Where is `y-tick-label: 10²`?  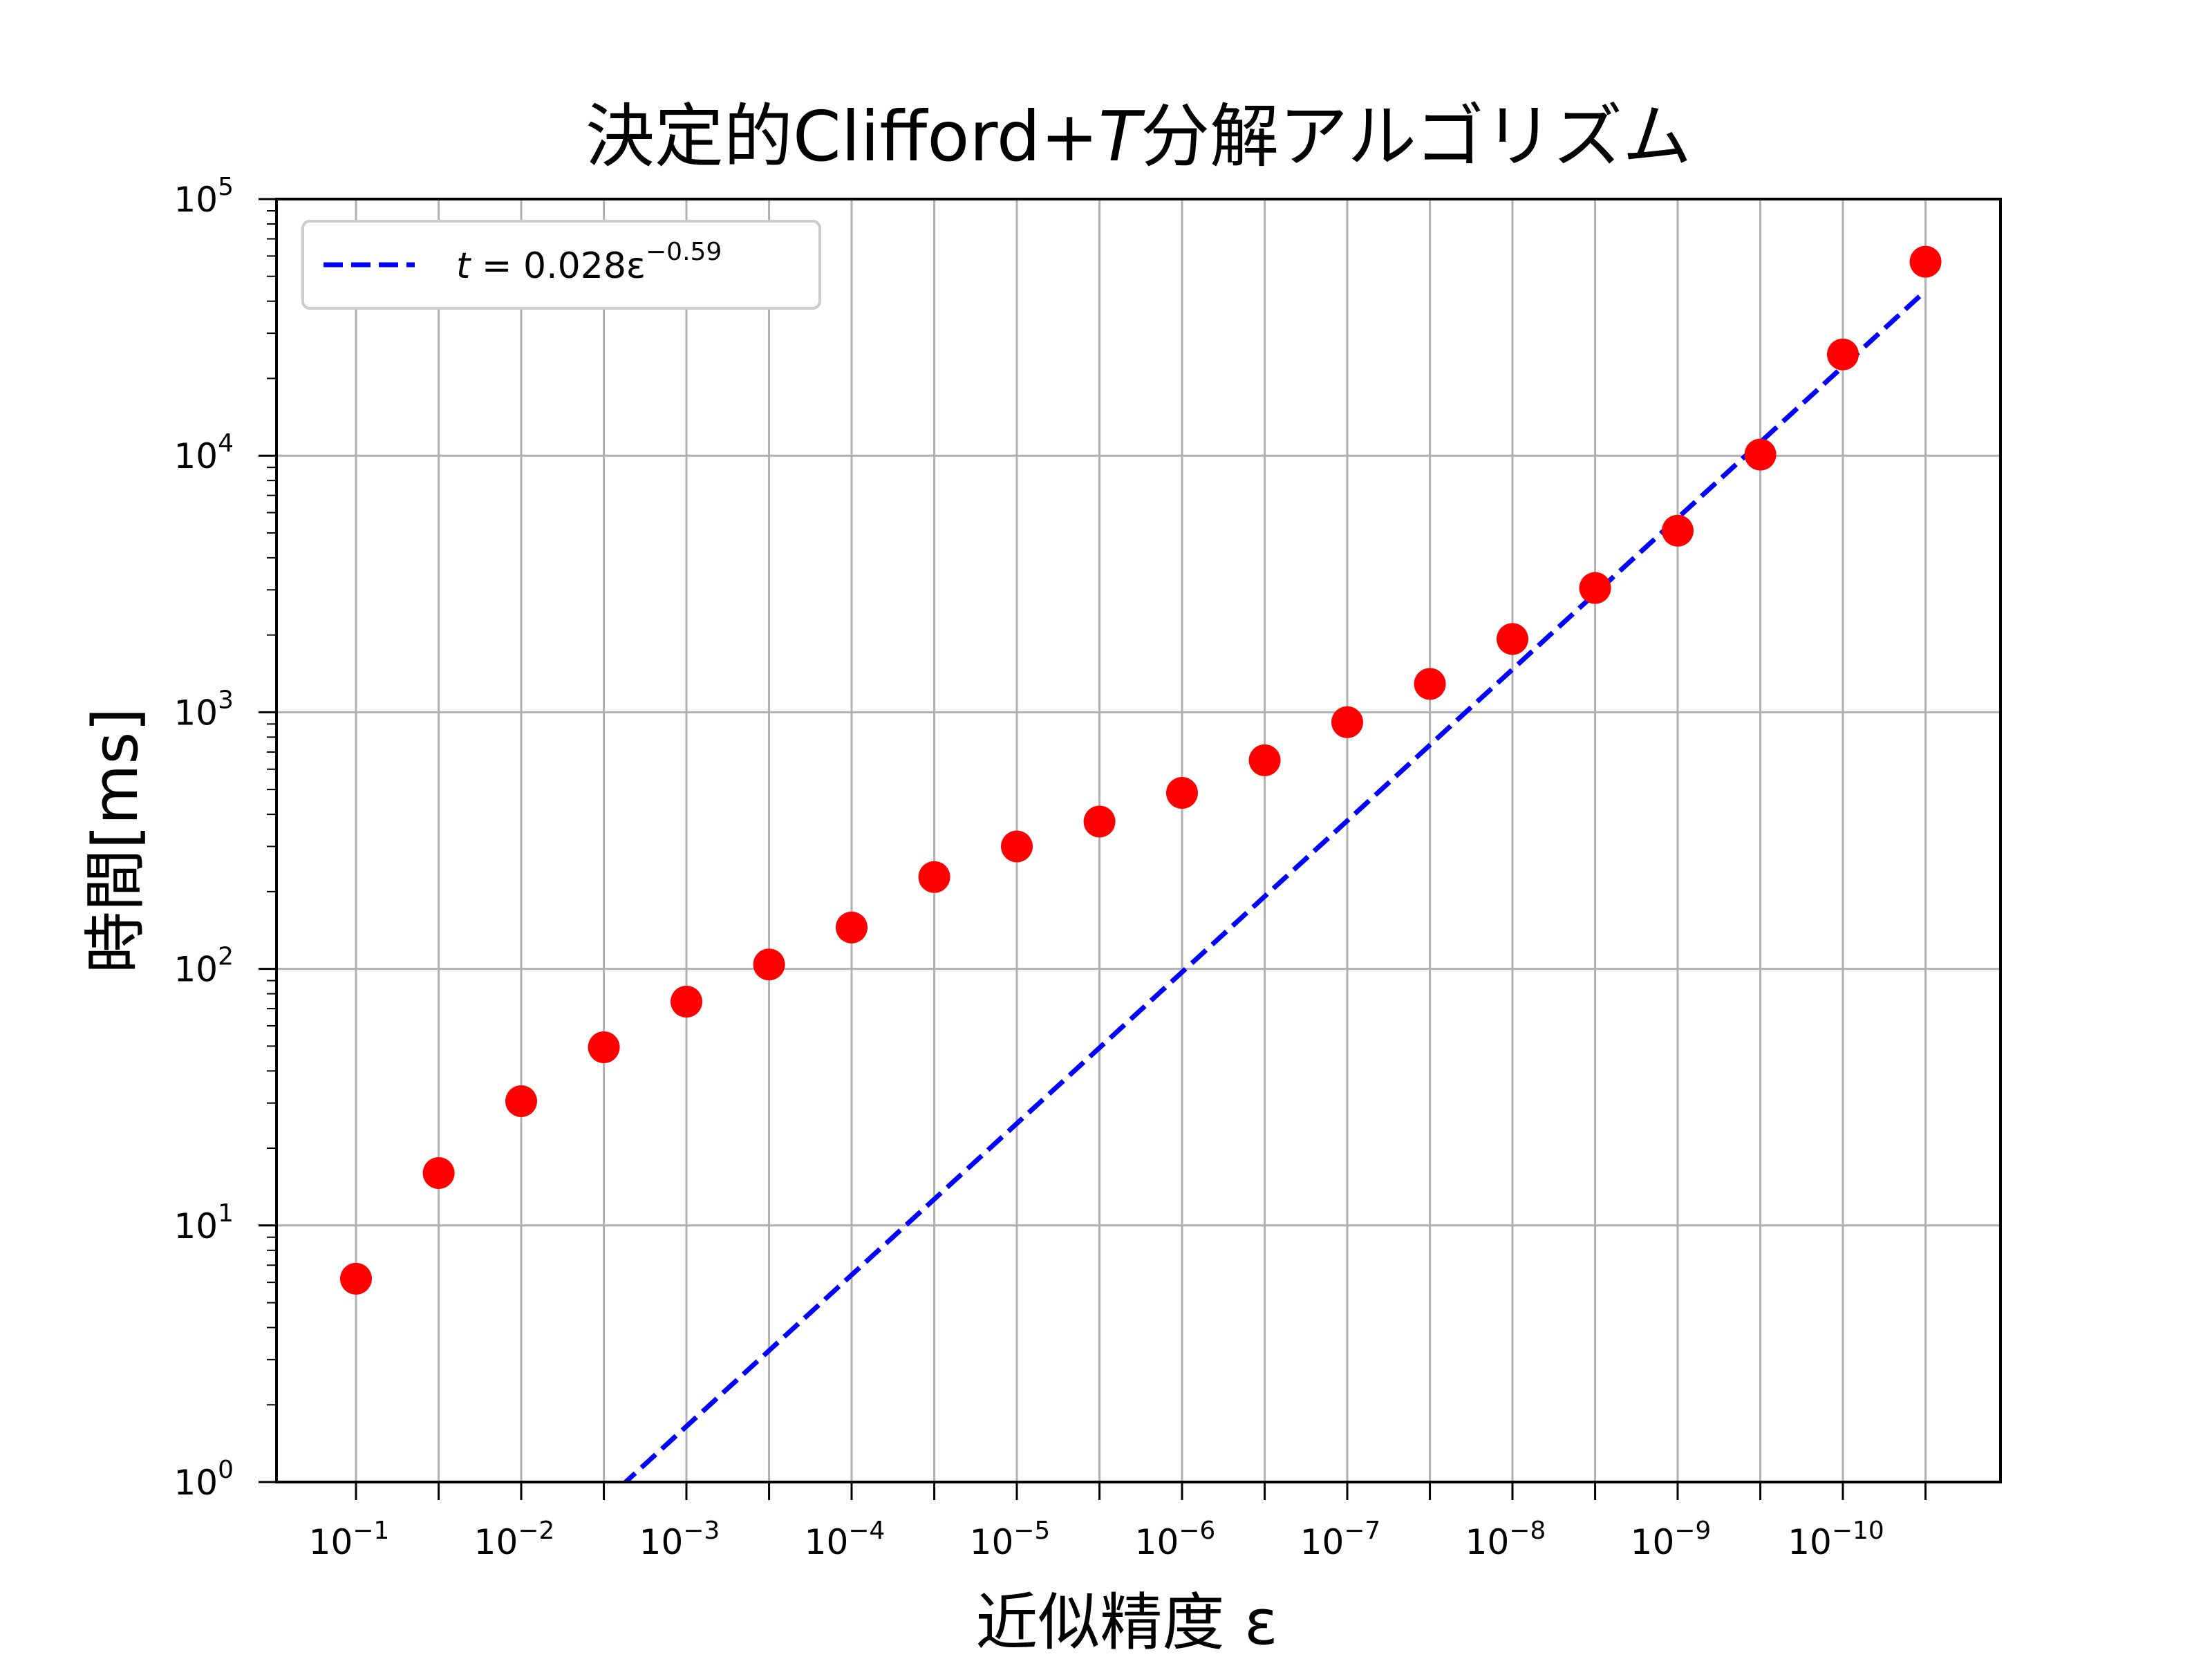 y-tick-label: 10² is located at coordinates (204, 967).